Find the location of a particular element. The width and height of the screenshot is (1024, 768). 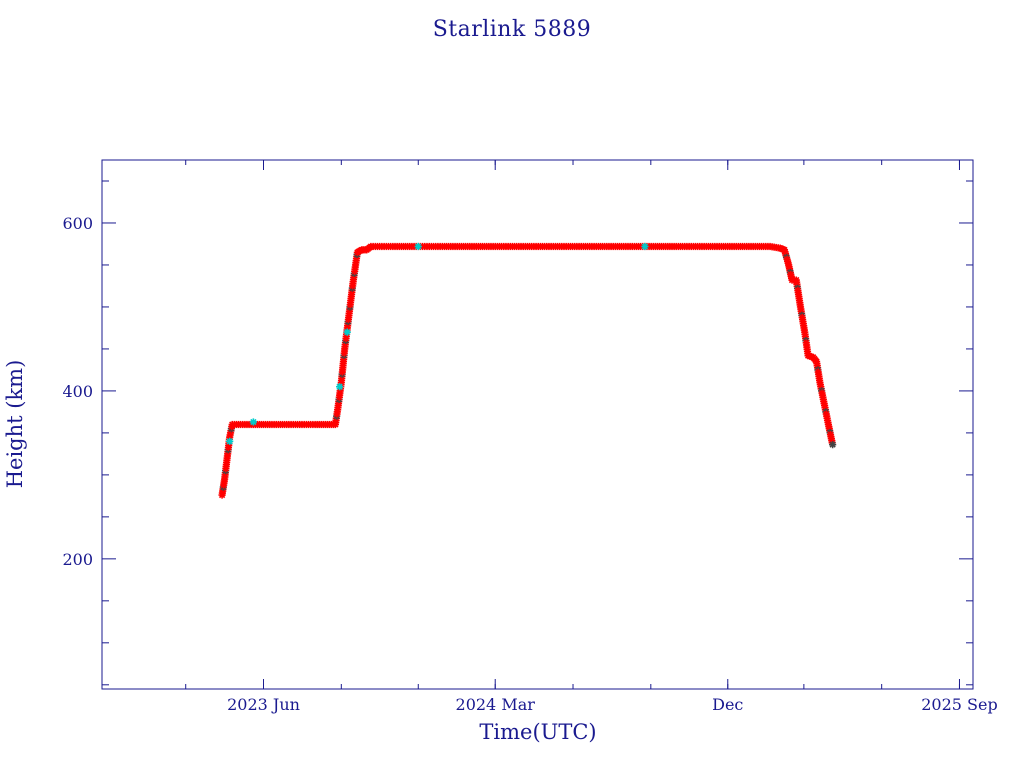

y-tick-label: 200 is located at coordinates (77, 559).